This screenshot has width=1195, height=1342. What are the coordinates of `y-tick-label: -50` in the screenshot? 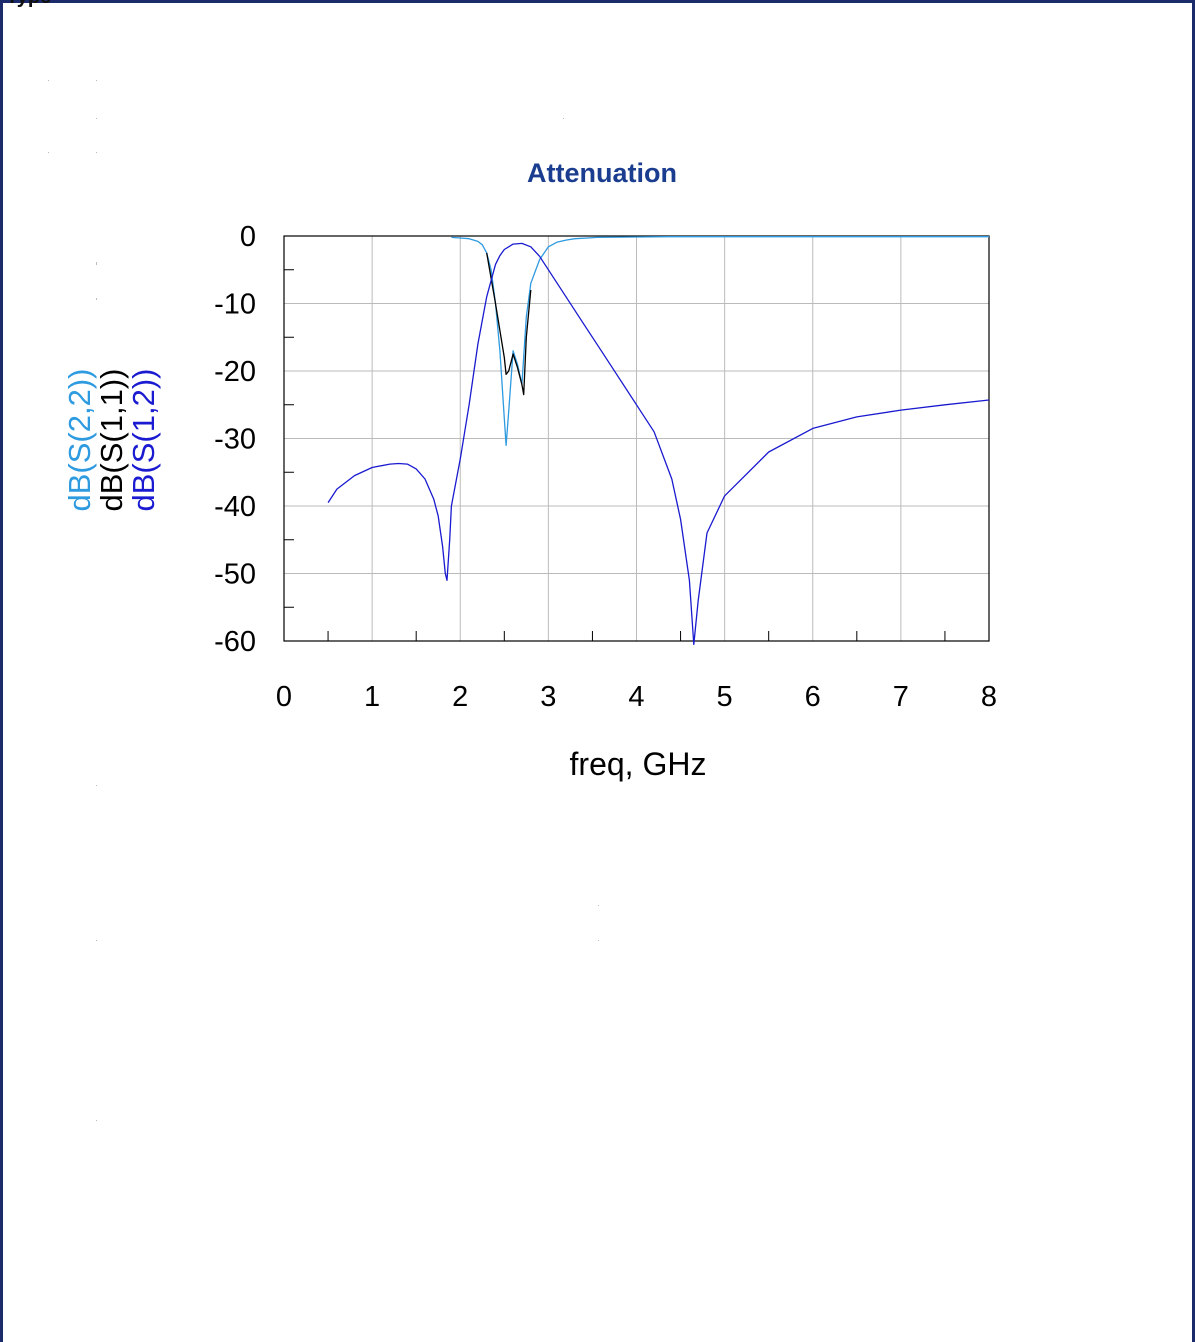 It's located at (235, 575).